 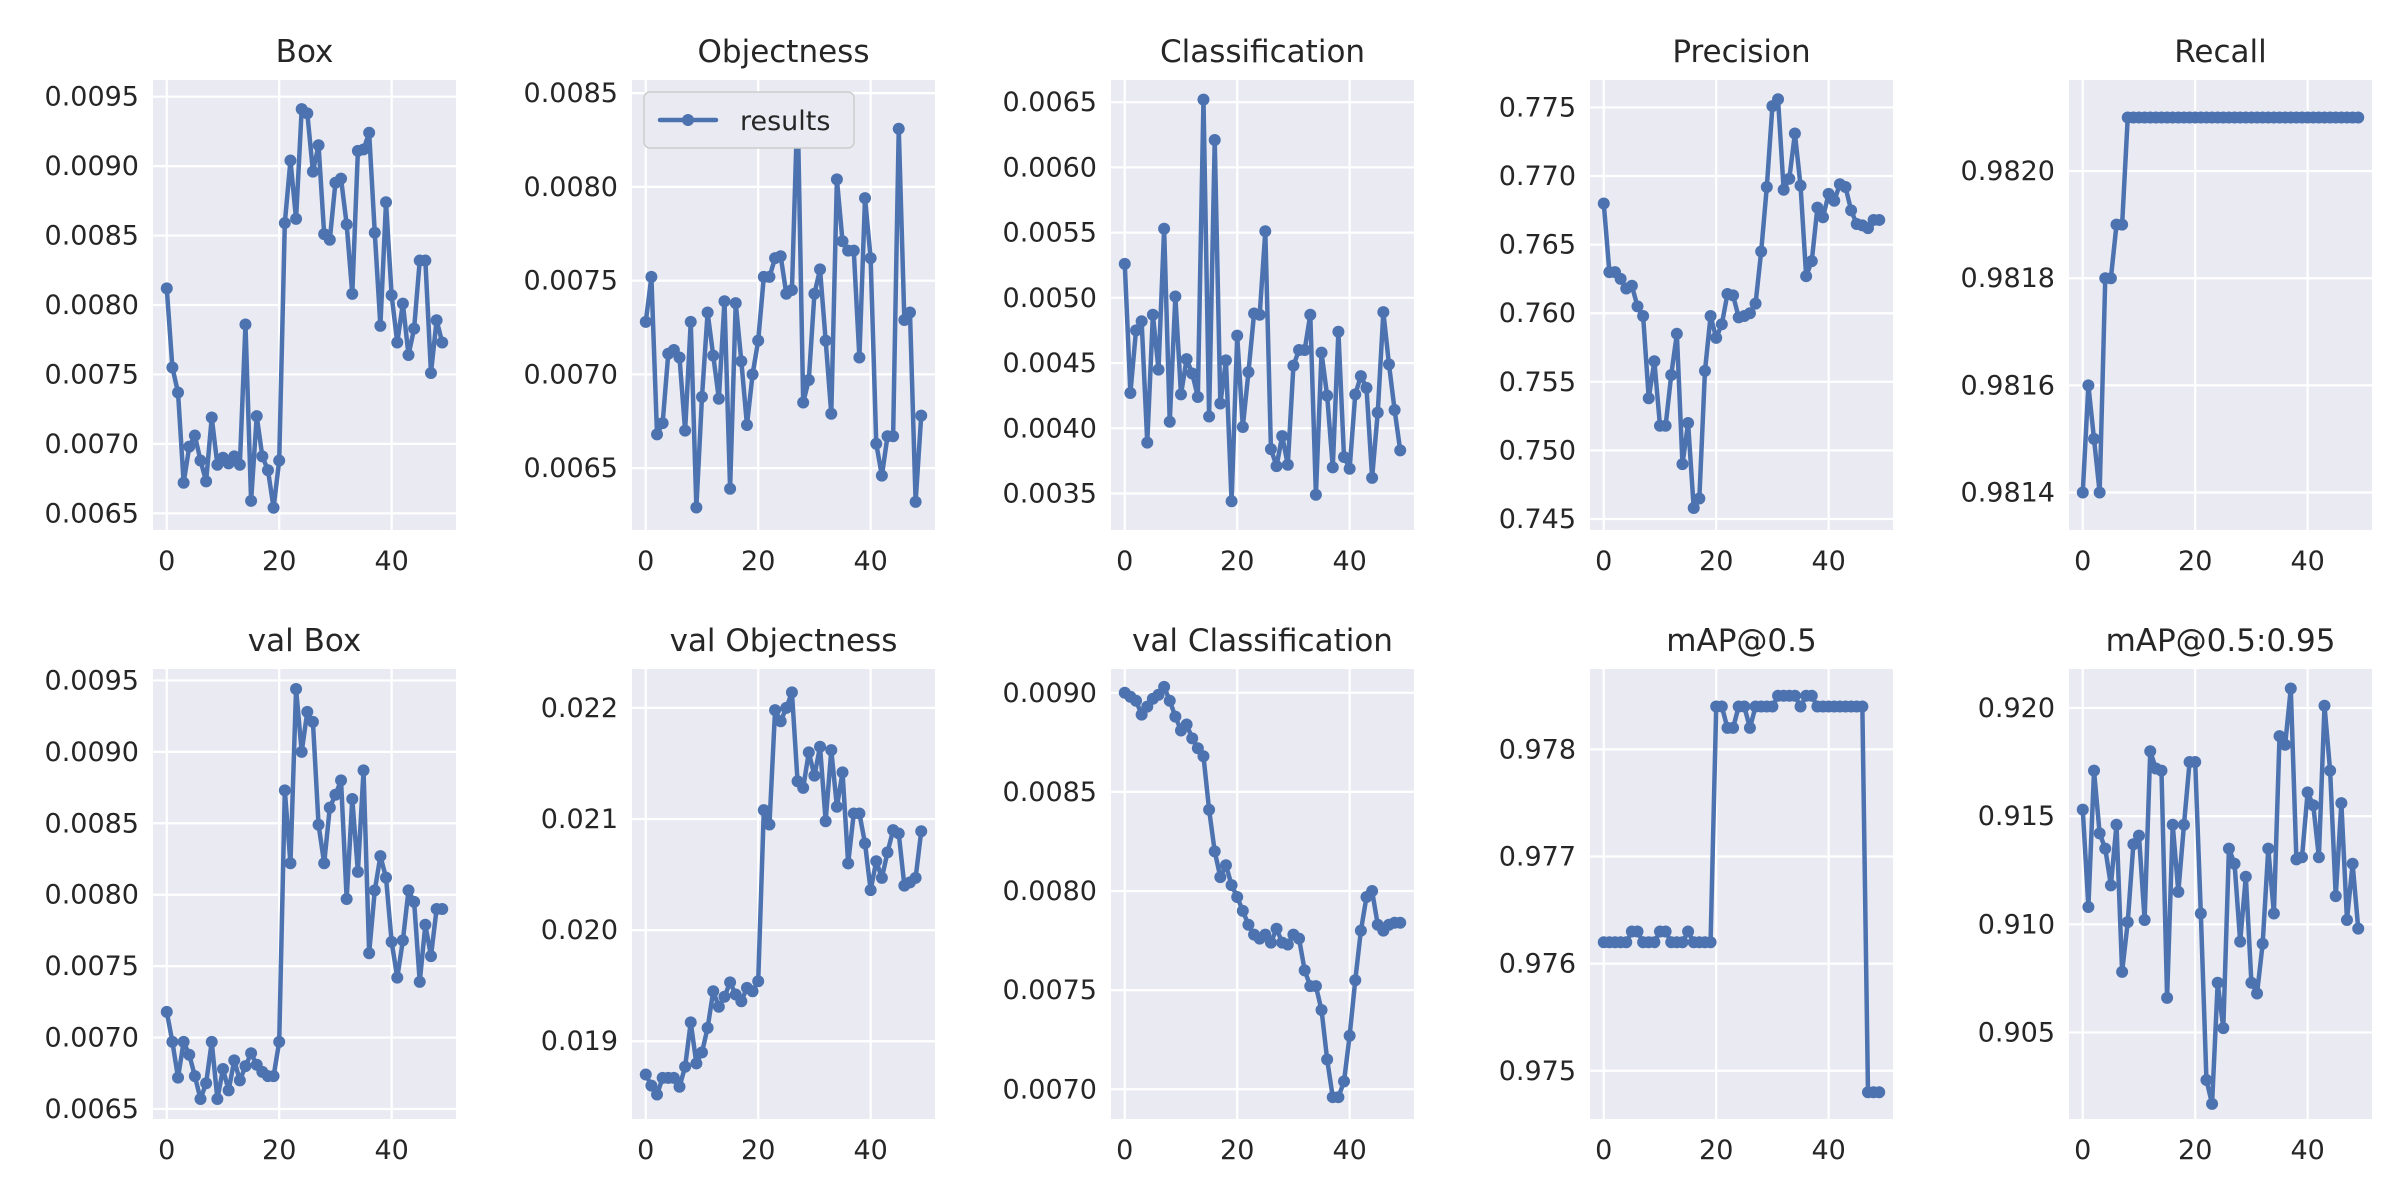 What do you see at coordinates (2008, 385) in the screenshot?
I see `y-tick-label: 0.9816` at bounding box center [2008, 385].